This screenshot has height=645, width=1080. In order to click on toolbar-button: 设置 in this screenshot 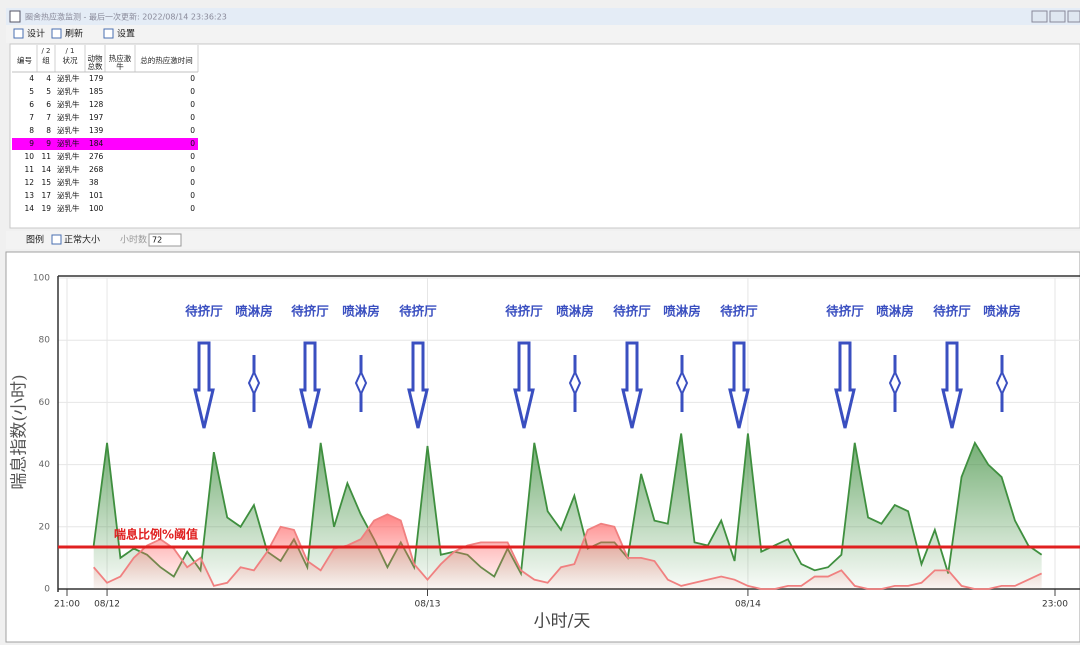, I will do `click(126, 34)`.